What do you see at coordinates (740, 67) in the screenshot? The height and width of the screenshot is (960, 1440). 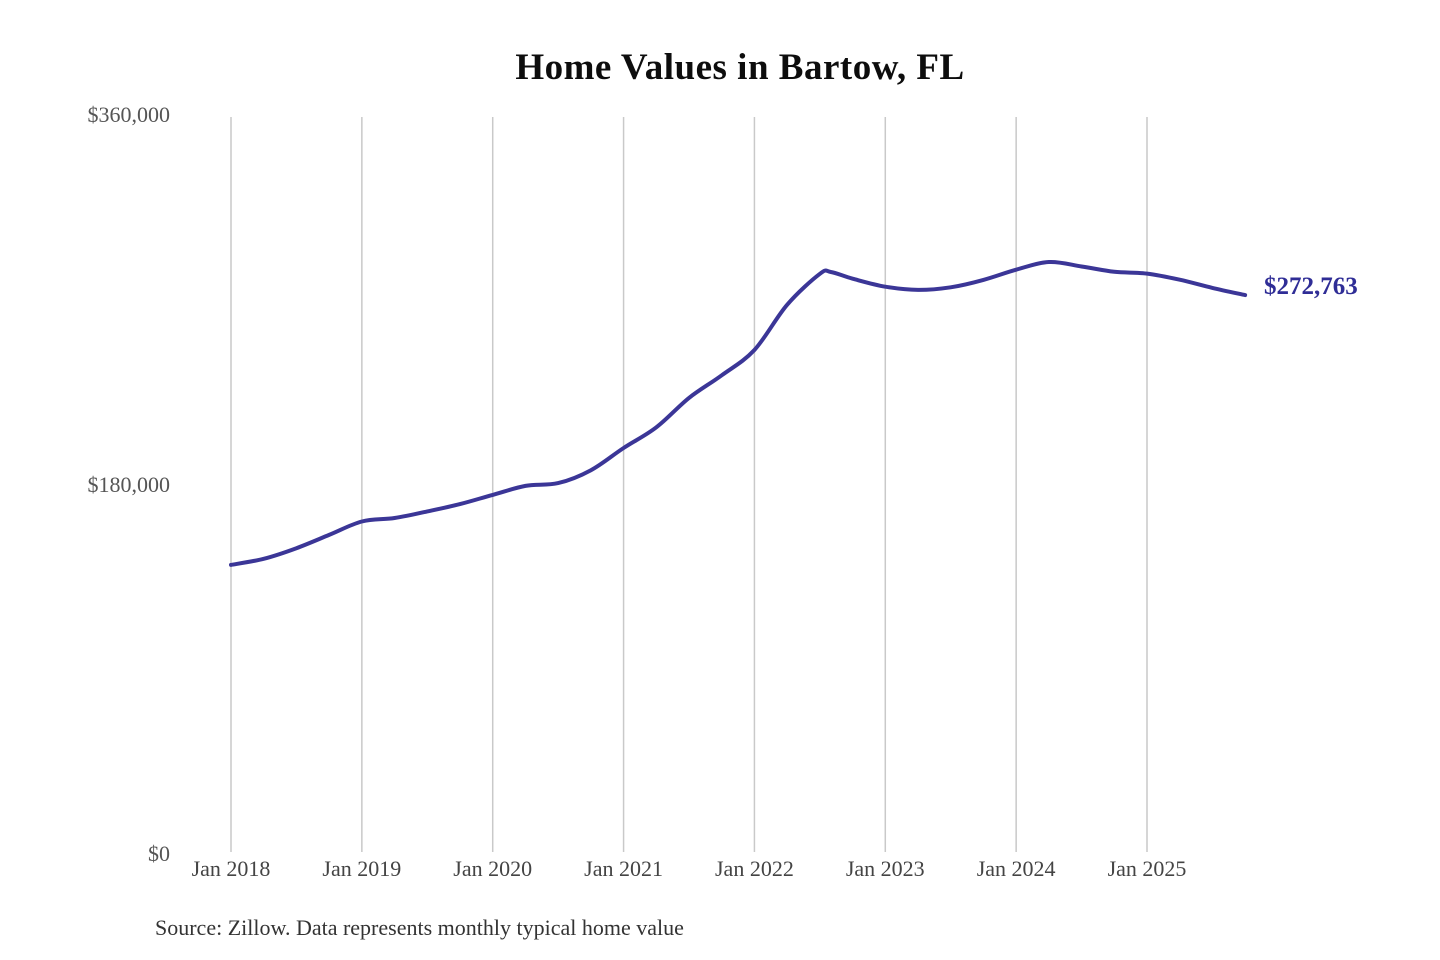 I see `chart-title: Home Values in Bartow, FL` at bounding box center [740, 67].